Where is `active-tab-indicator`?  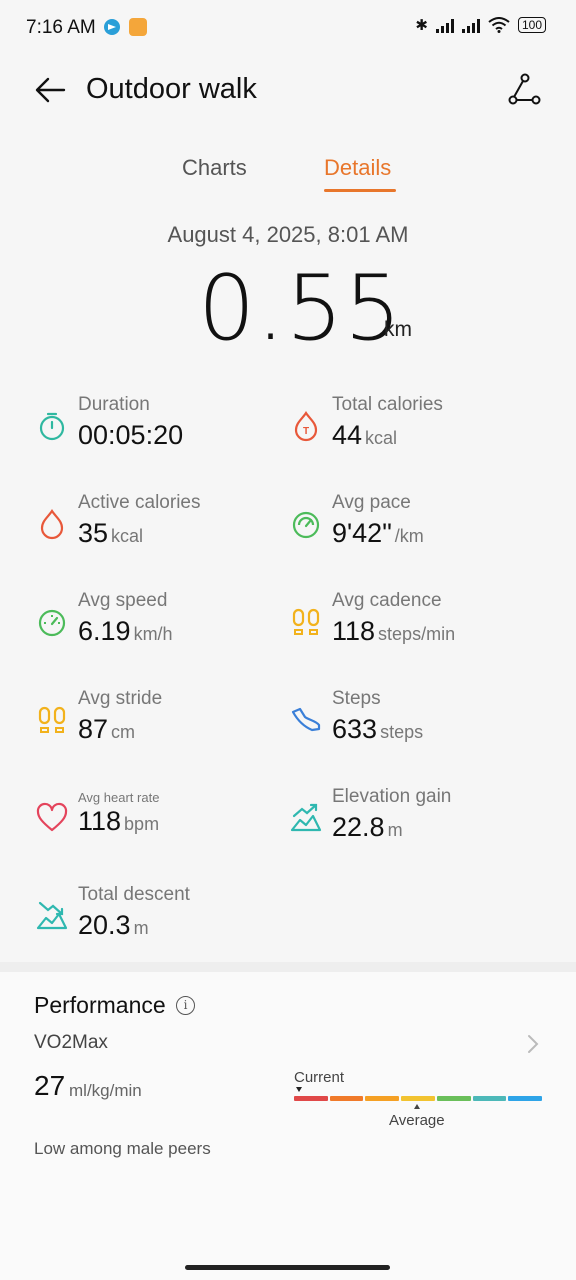 active-tab-indicator is located at coordinates (360, 190).